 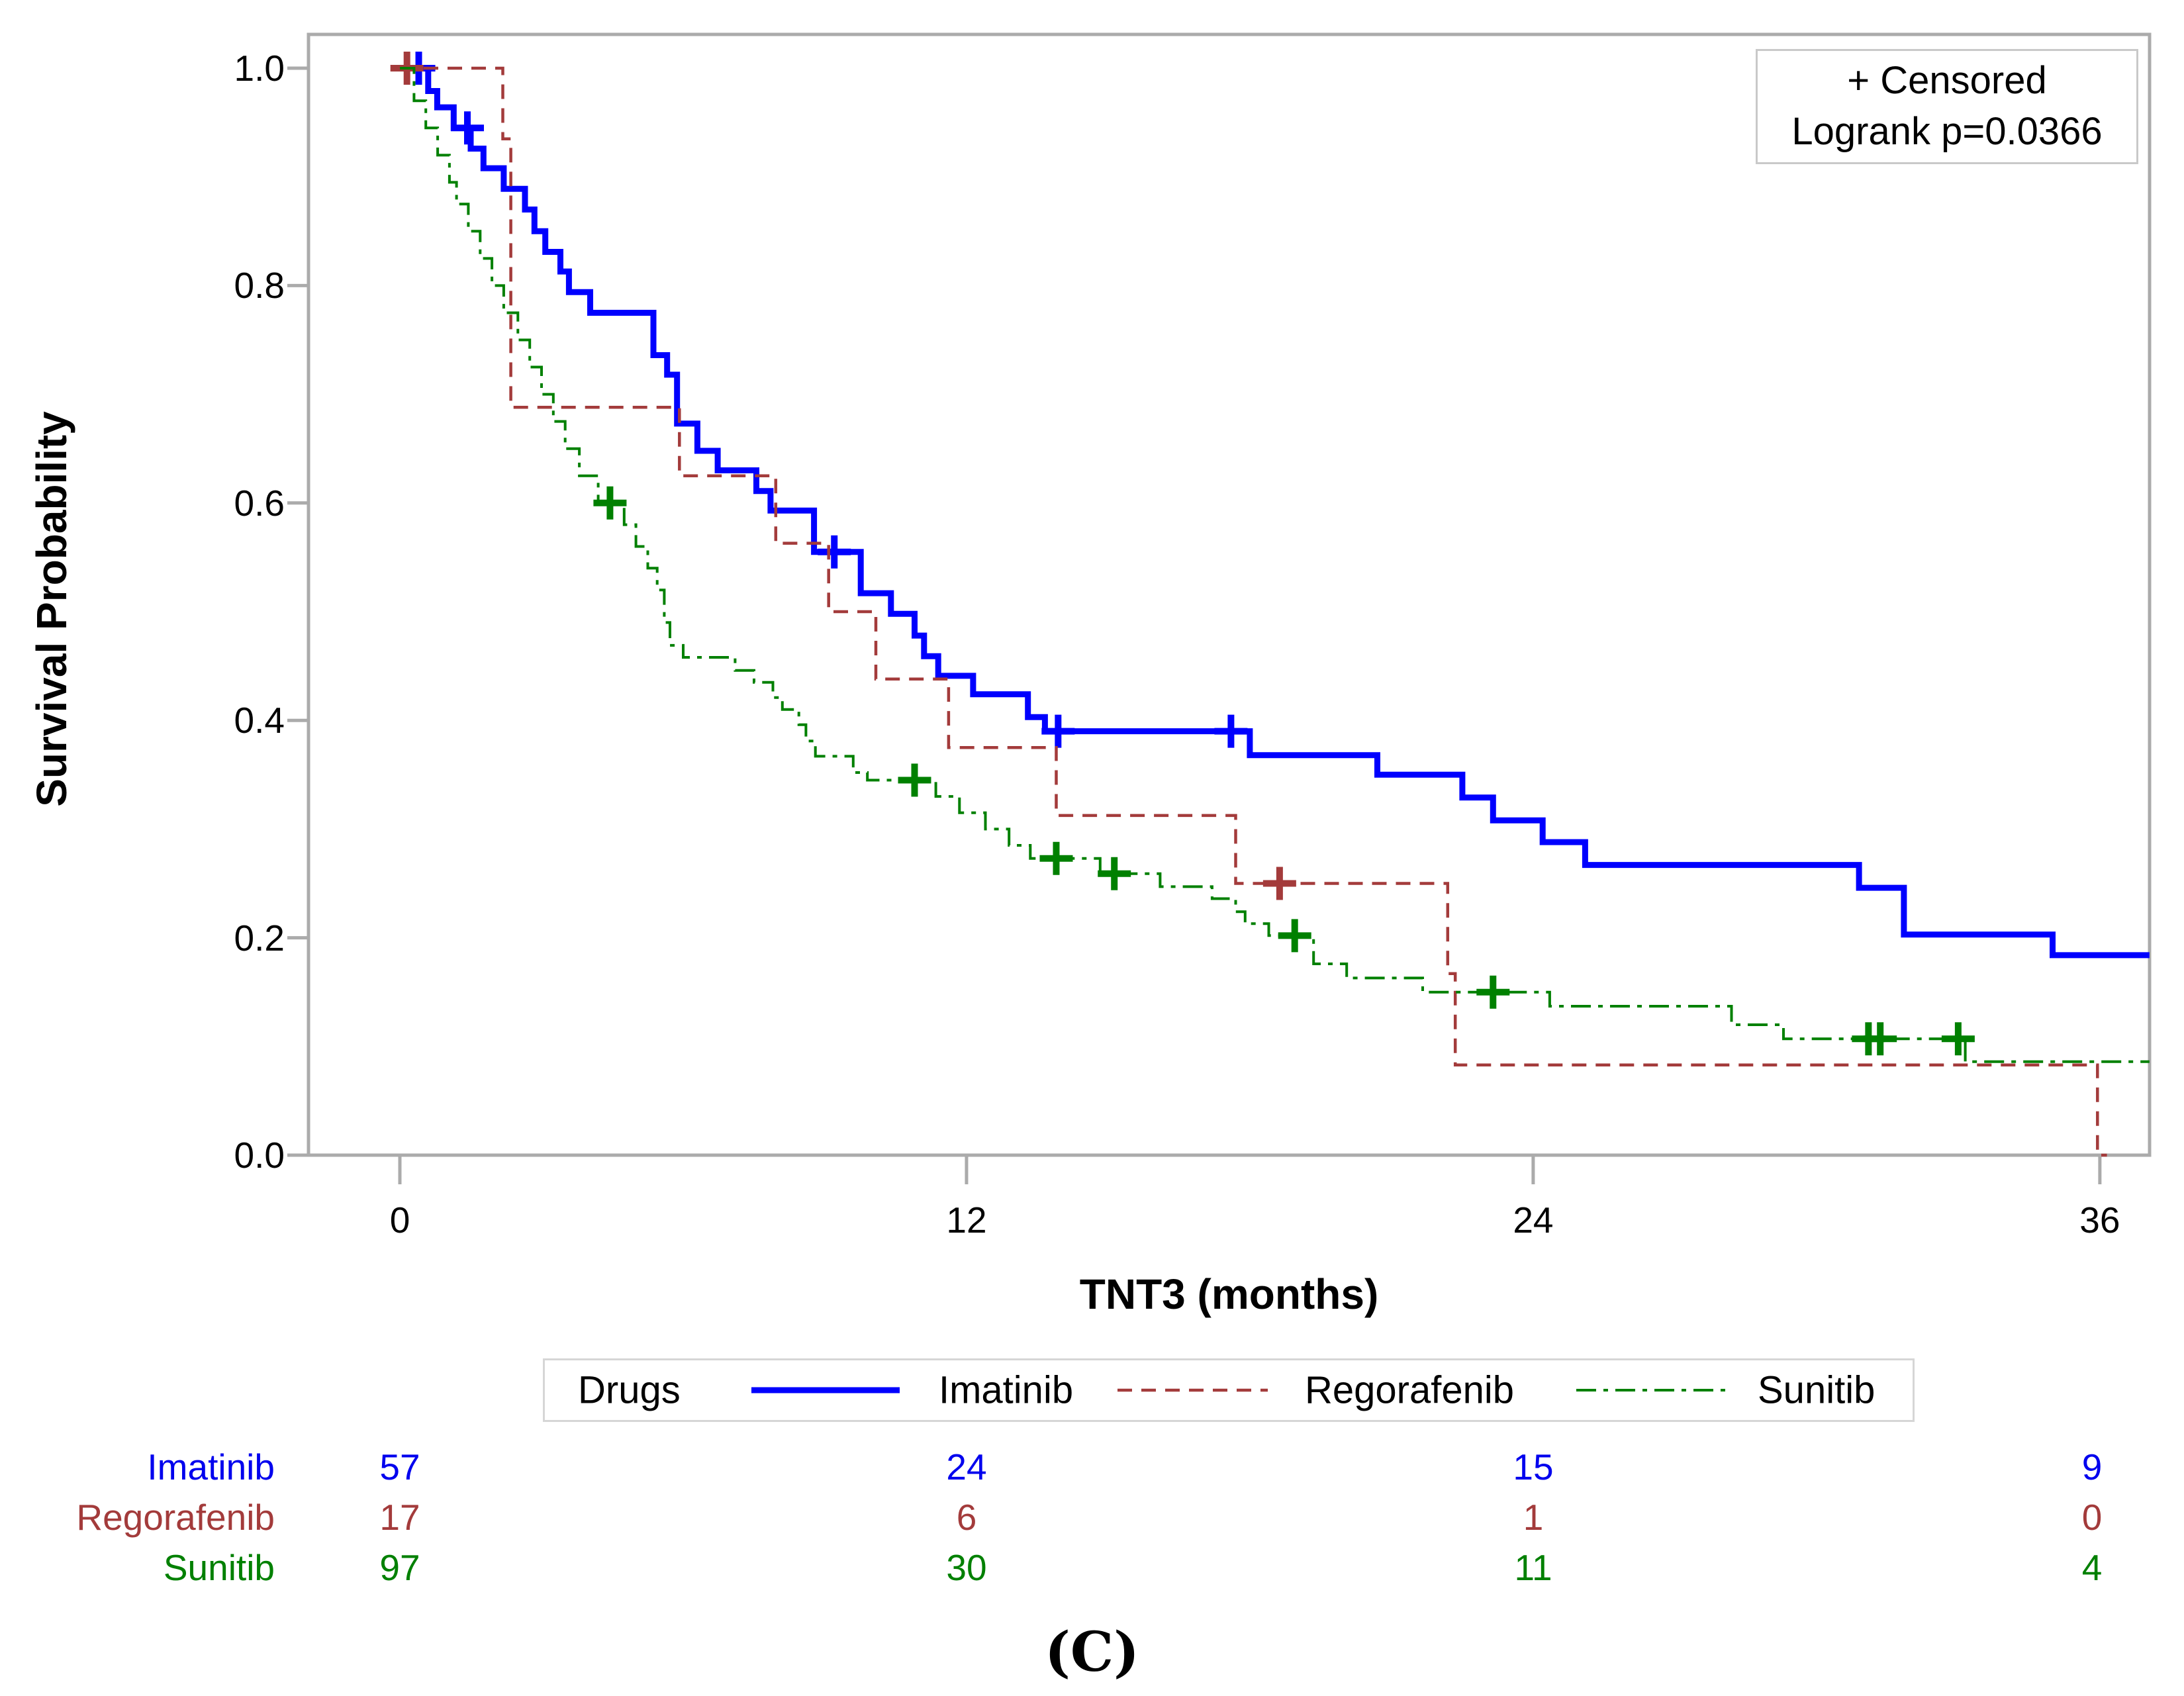 I want to click on y-tick-label: 0.0, so click(x=259, y=1155).